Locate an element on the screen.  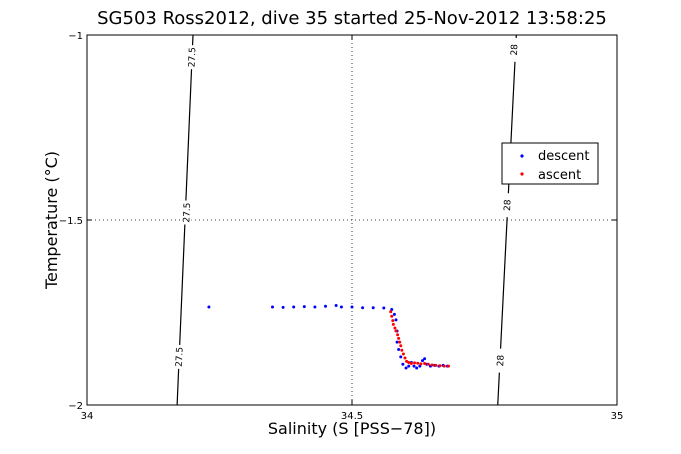
y-tick-label-2: −1 is located at coordinates (75, 36).